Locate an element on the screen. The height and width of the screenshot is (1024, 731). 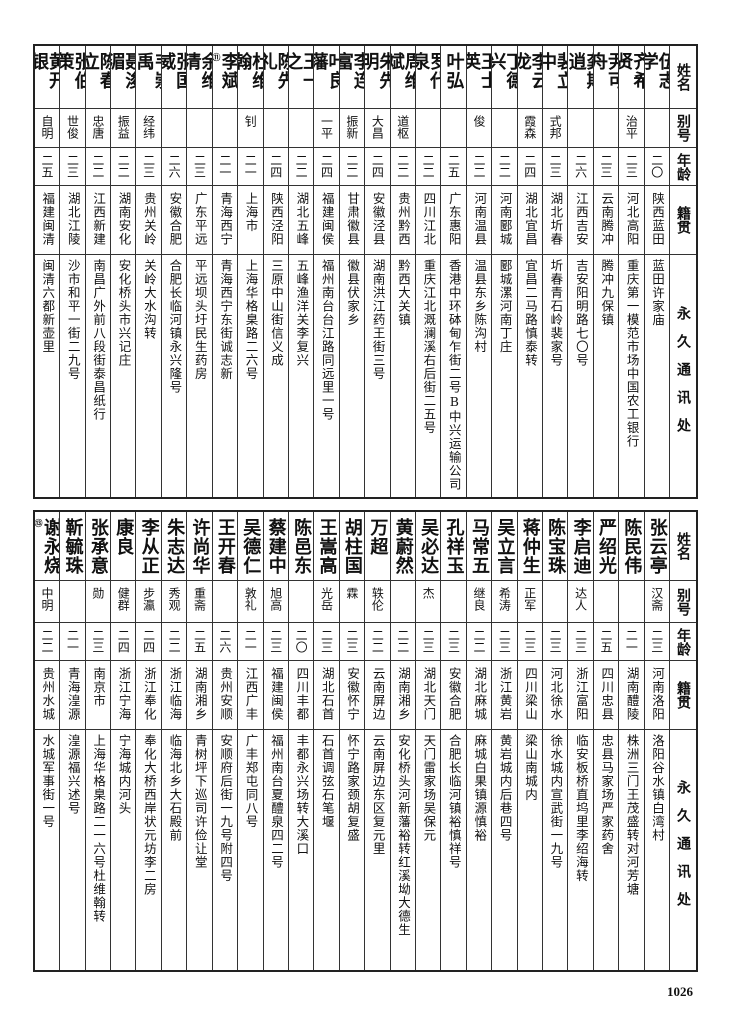
person-address-text: 闽清六都新壶里 is located at coordinates (48, 306).